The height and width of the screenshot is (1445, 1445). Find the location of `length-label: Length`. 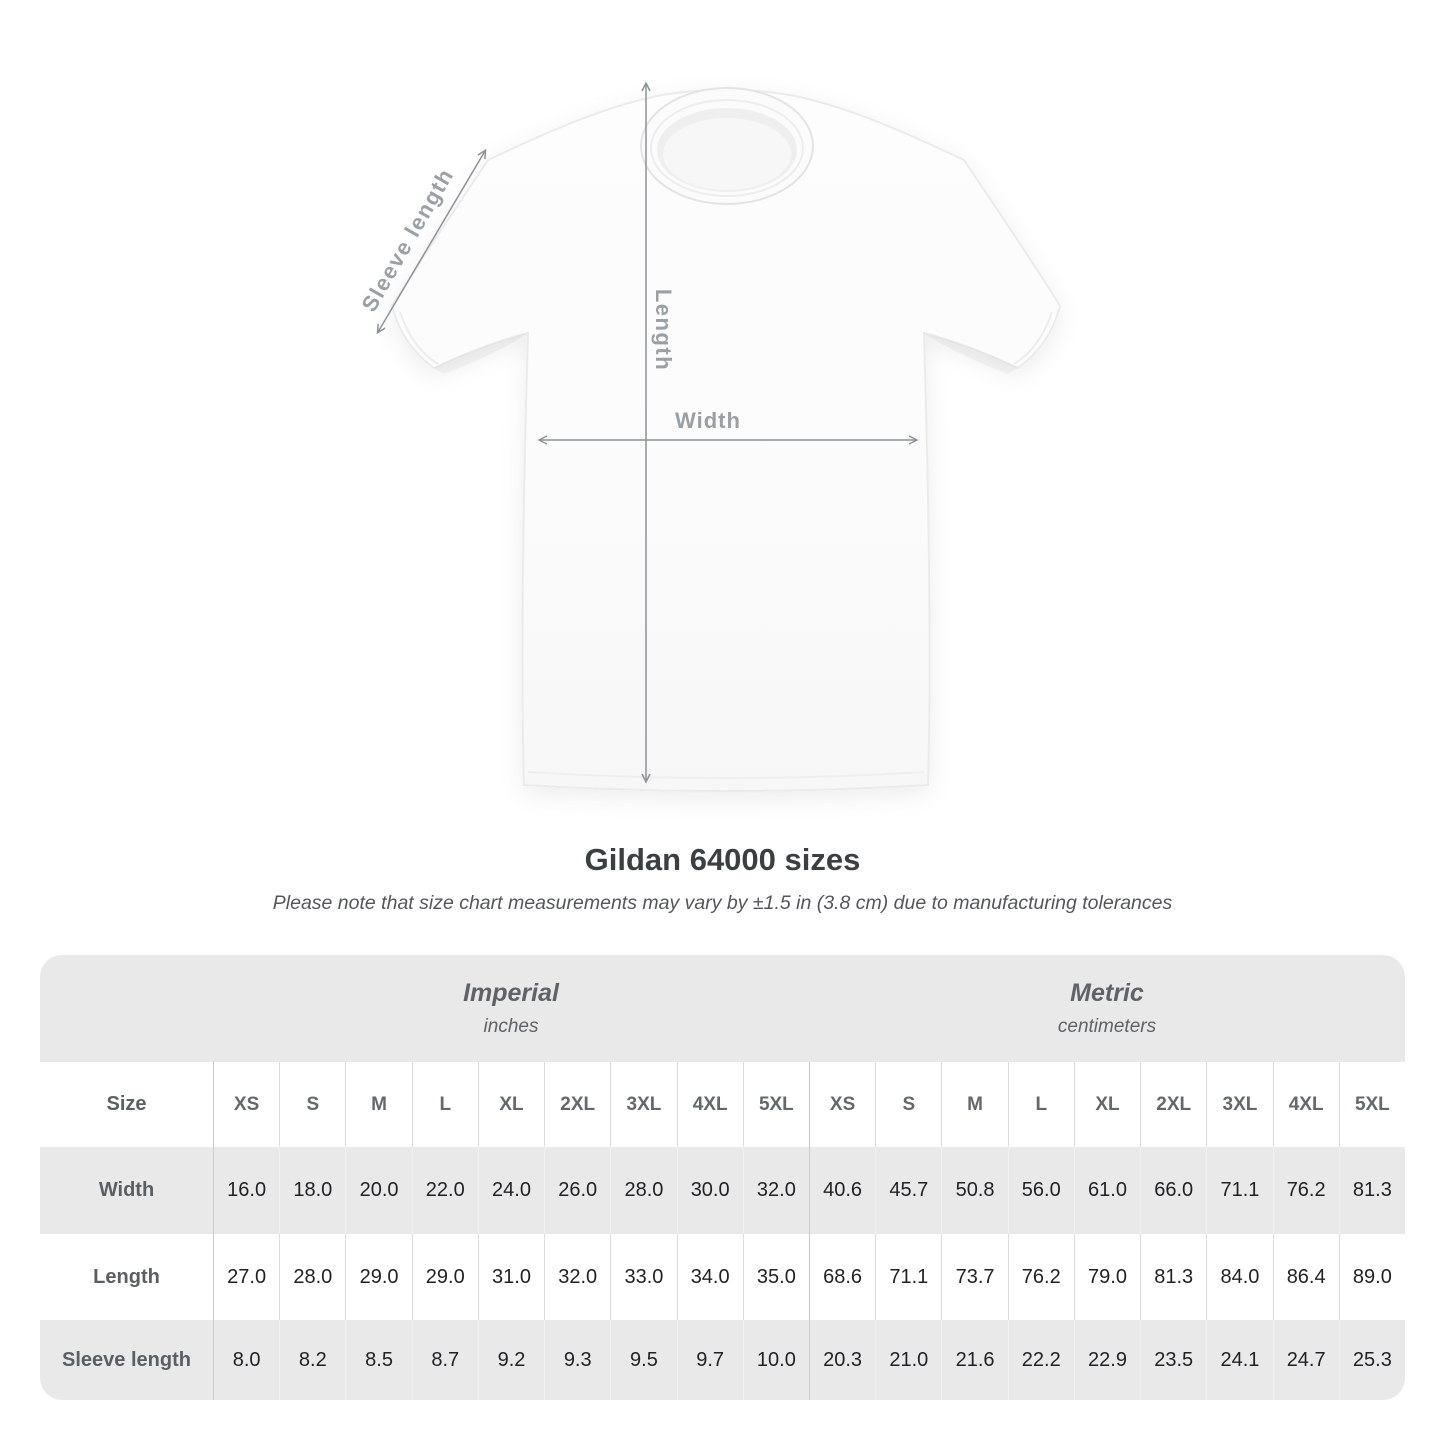

length-label: Length is located at coordinates (663, 330).